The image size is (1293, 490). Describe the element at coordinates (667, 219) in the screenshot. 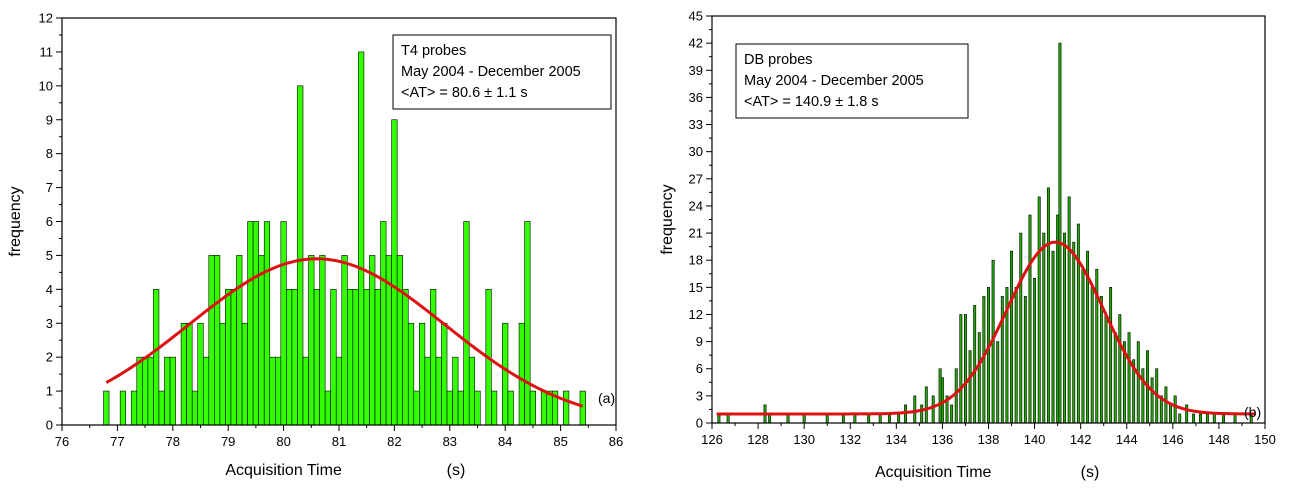

I see `panel-b-y-axis-label: frequency` at that location.